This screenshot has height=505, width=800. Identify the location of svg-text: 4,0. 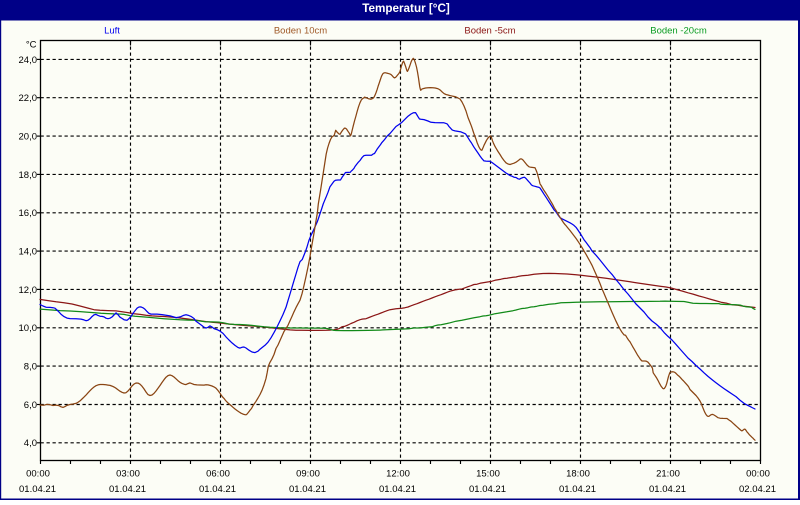
(30, 443).